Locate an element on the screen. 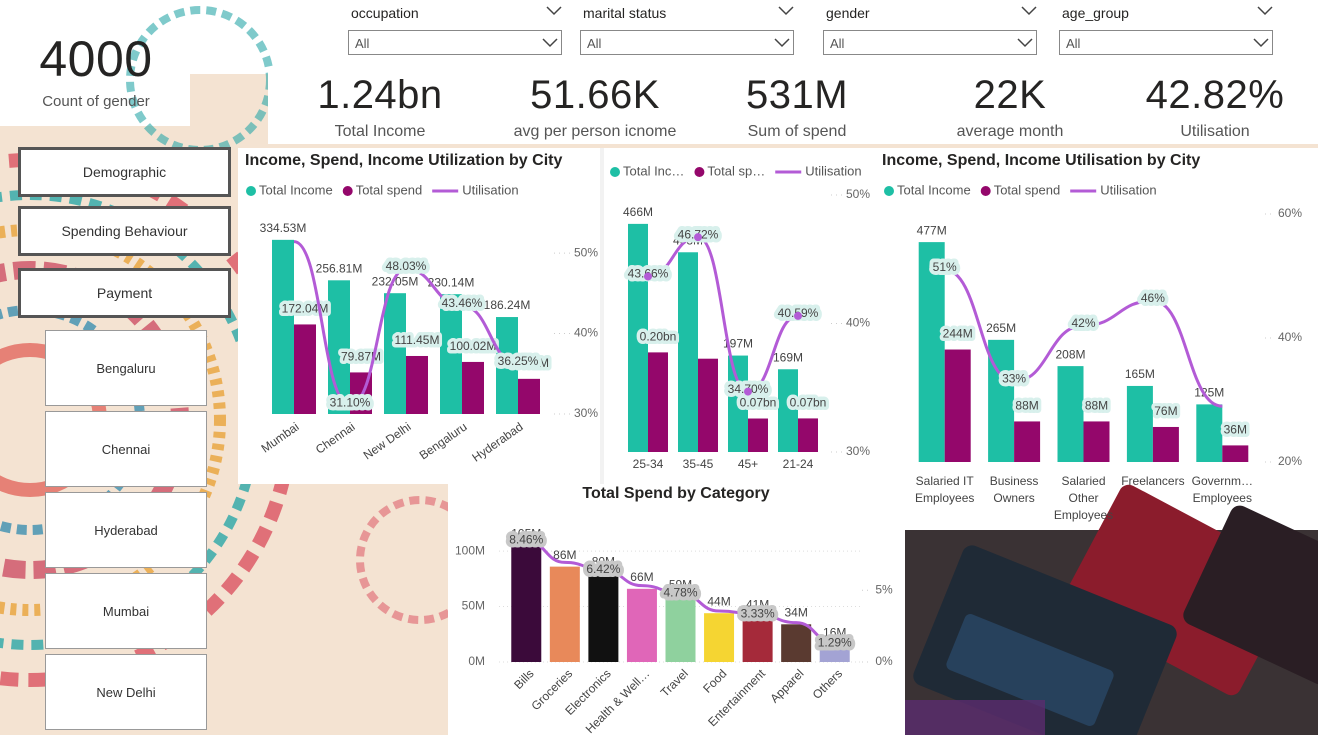  kpi-value: 531M is located at coordinates (797, 95).